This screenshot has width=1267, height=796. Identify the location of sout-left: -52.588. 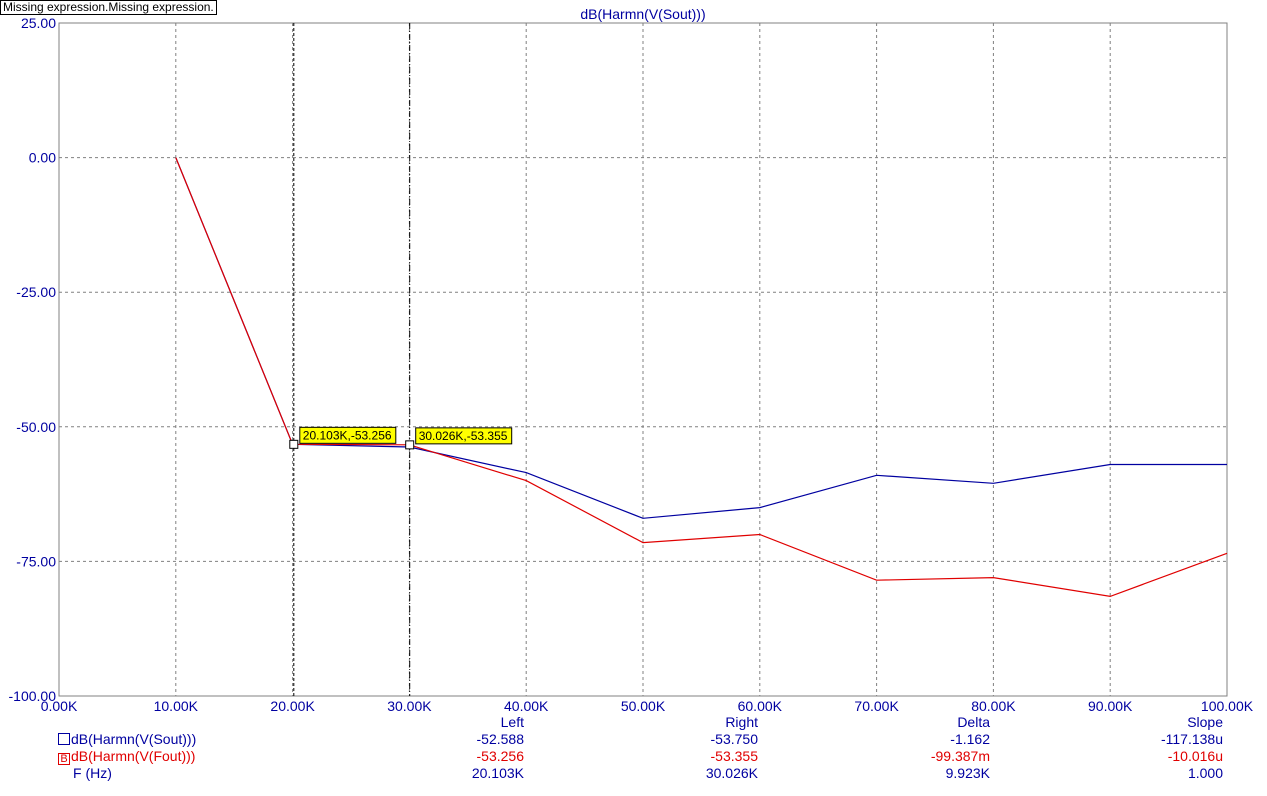
(500, 739).